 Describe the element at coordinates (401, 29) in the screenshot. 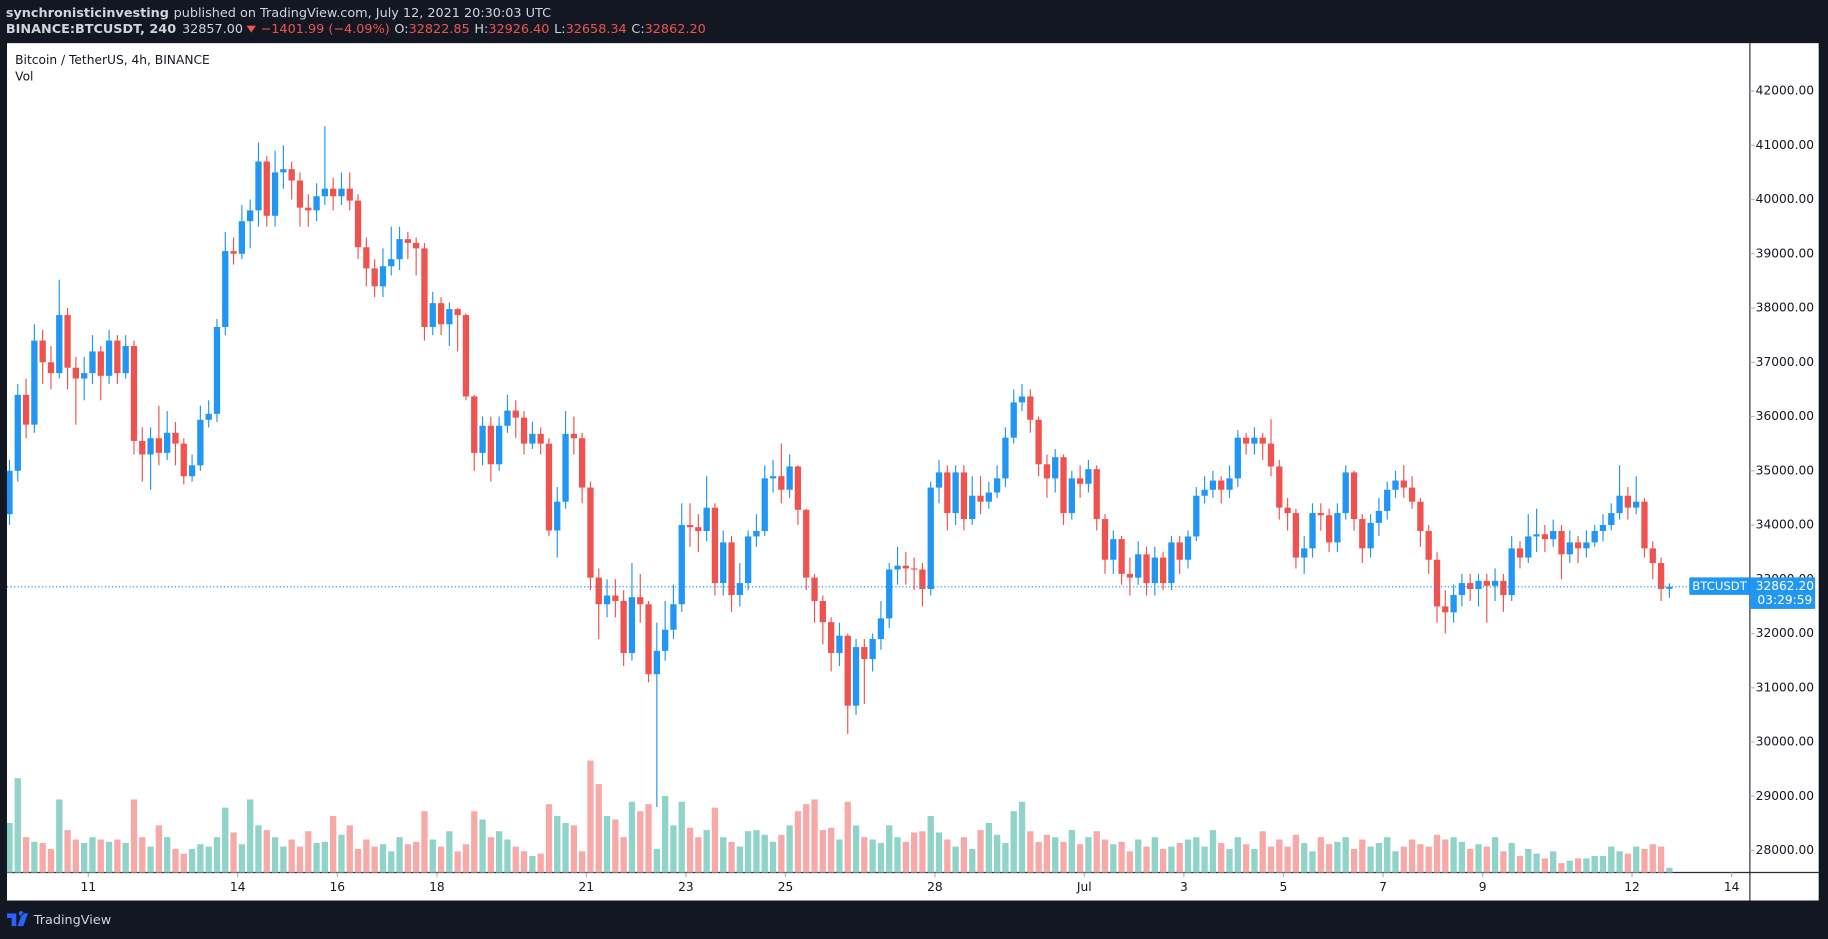

I see `ohlc-label: O:` at that location.